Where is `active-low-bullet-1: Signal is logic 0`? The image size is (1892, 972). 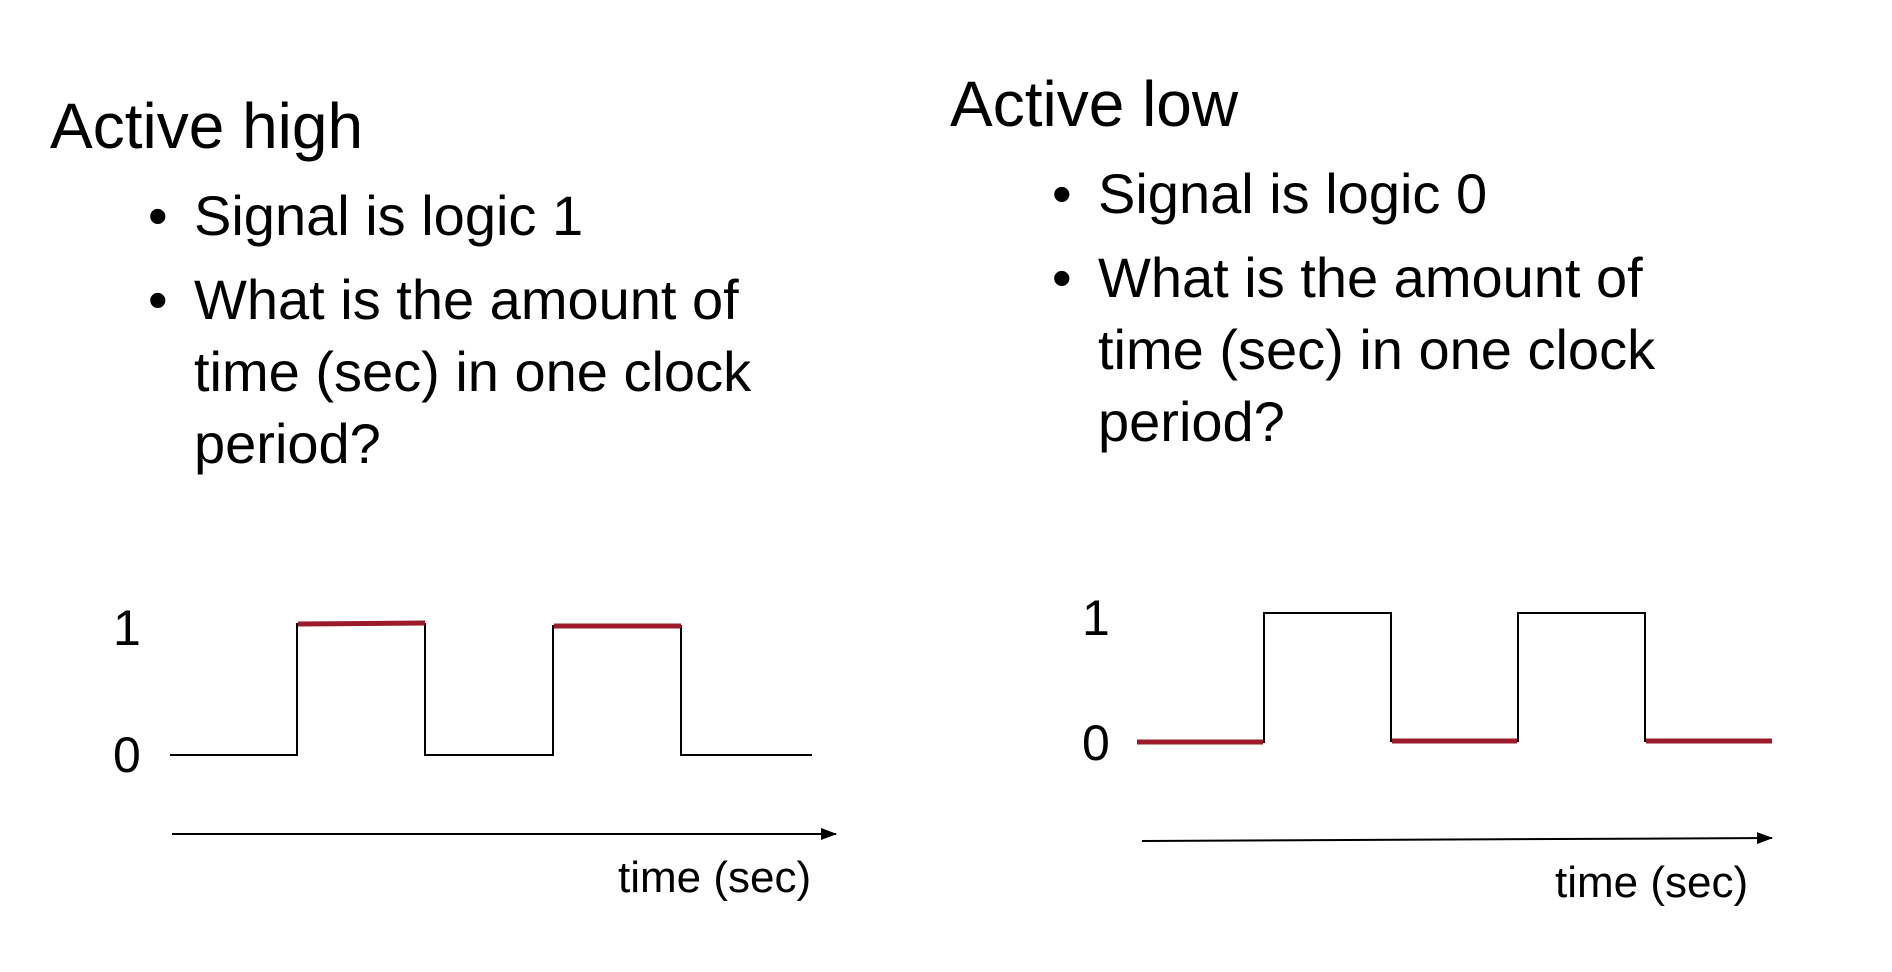
active-low-bullet-1: Signal is logic 0 is located at coordinates (1392, 194).